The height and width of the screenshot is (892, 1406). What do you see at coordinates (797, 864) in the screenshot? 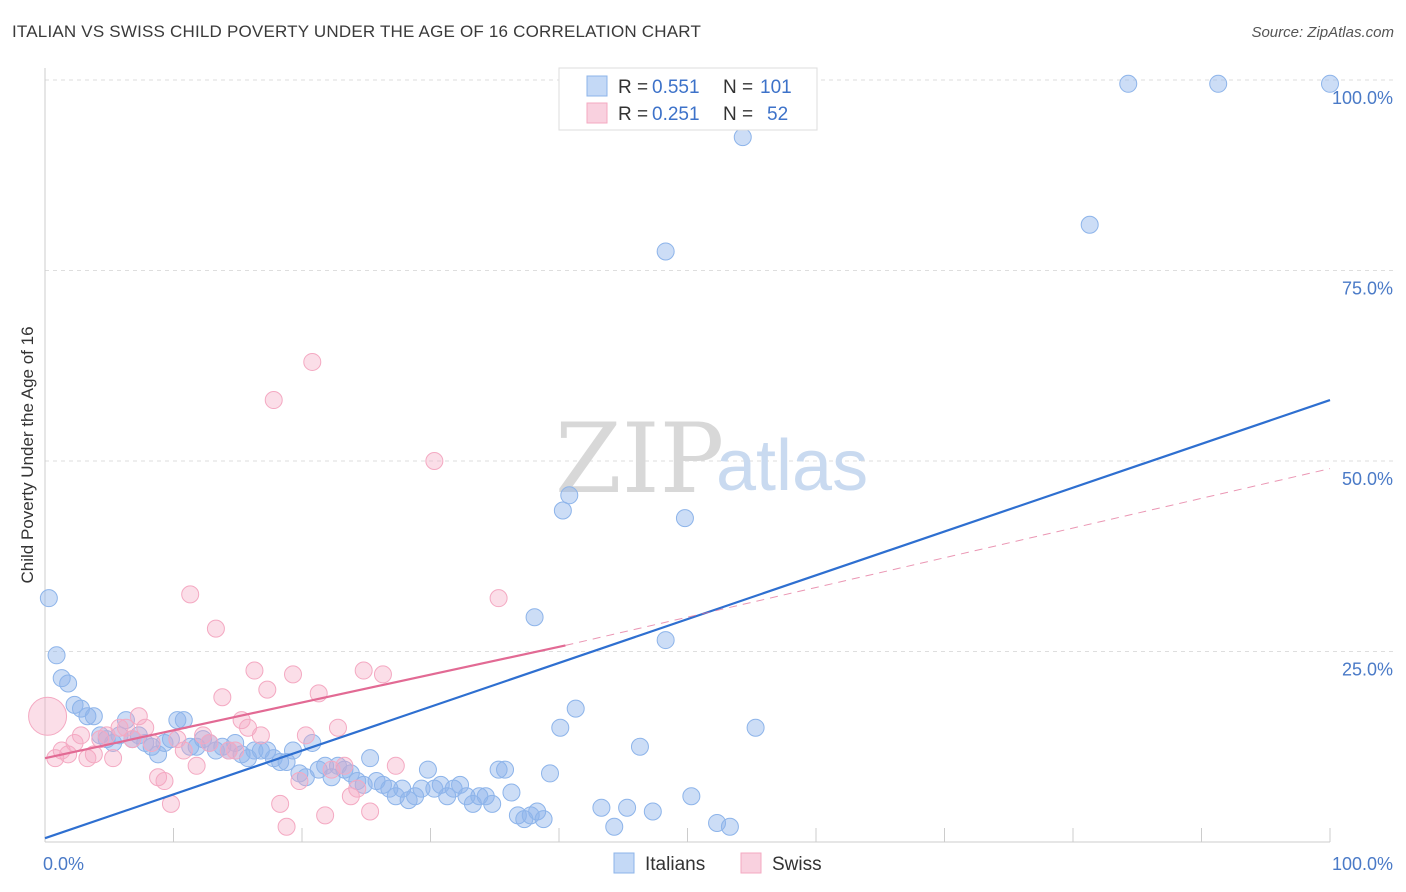
I see `bottom-legend-label-swiss: Swiss` at bounding box center [797, 864].